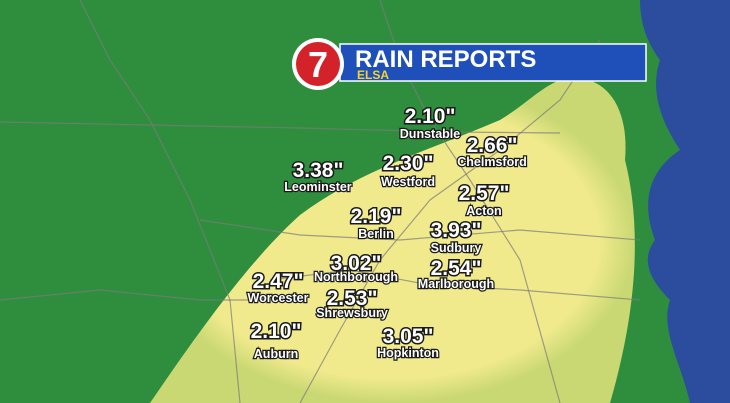 The width and height of the screenshot is (730, 403). Describe the element at coordinates (278, 281) in the screenshot. I see `rain-amount: 2.47"` at that location.